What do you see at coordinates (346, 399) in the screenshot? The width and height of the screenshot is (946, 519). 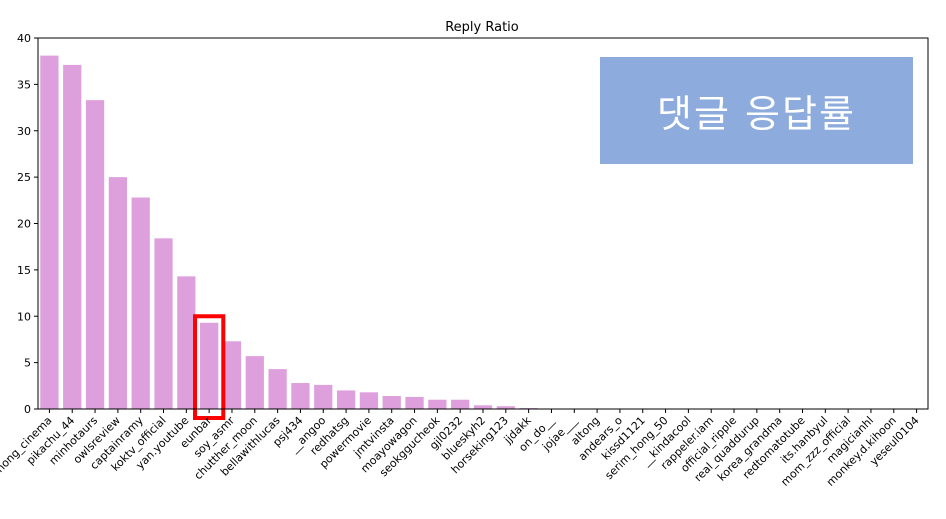 I see `bar-redhatsg` at bounding box center [346, 399].